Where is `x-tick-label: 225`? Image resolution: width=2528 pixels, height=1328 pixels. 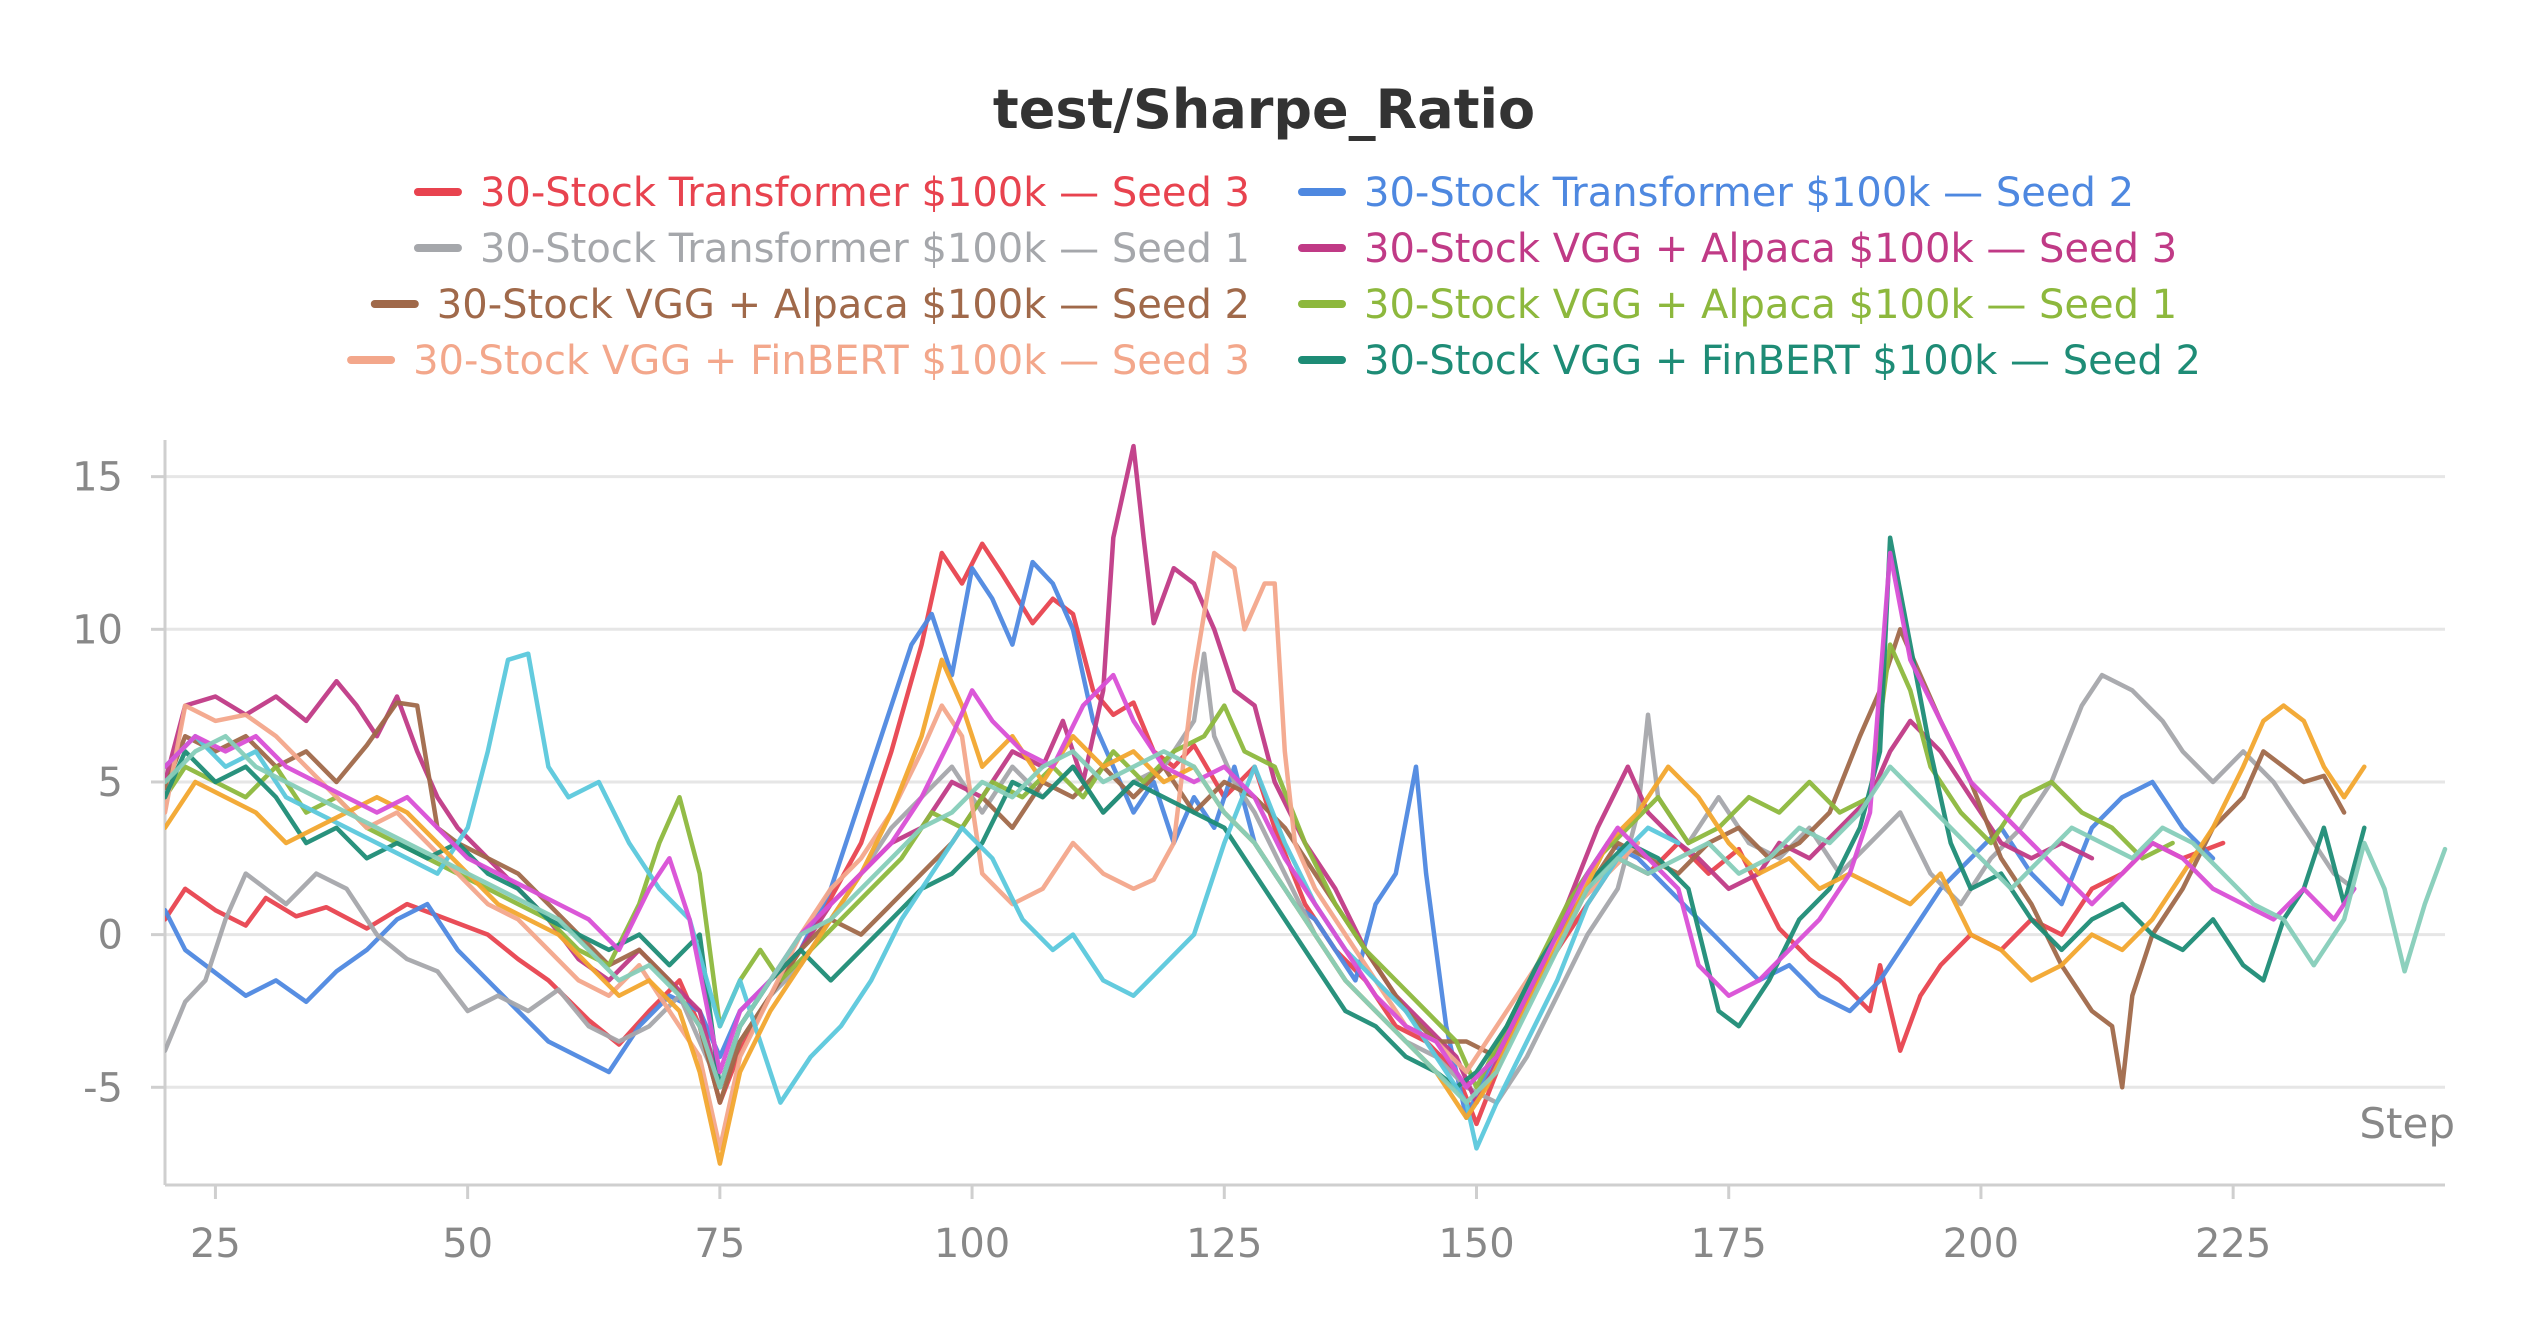 x-tick-label: 225 is located at coordinates (2233, 1244).